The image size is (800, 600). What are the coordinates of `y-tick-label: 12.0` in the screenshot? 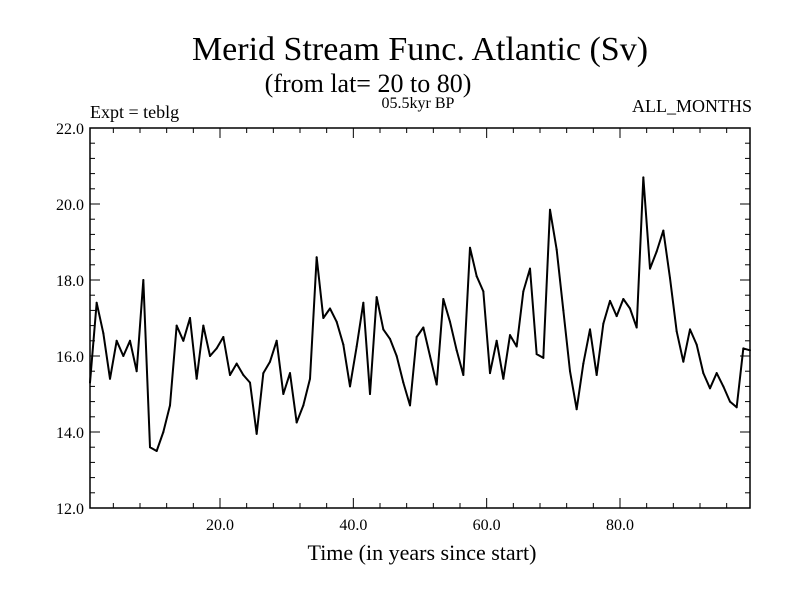 It's located at (70, 509).